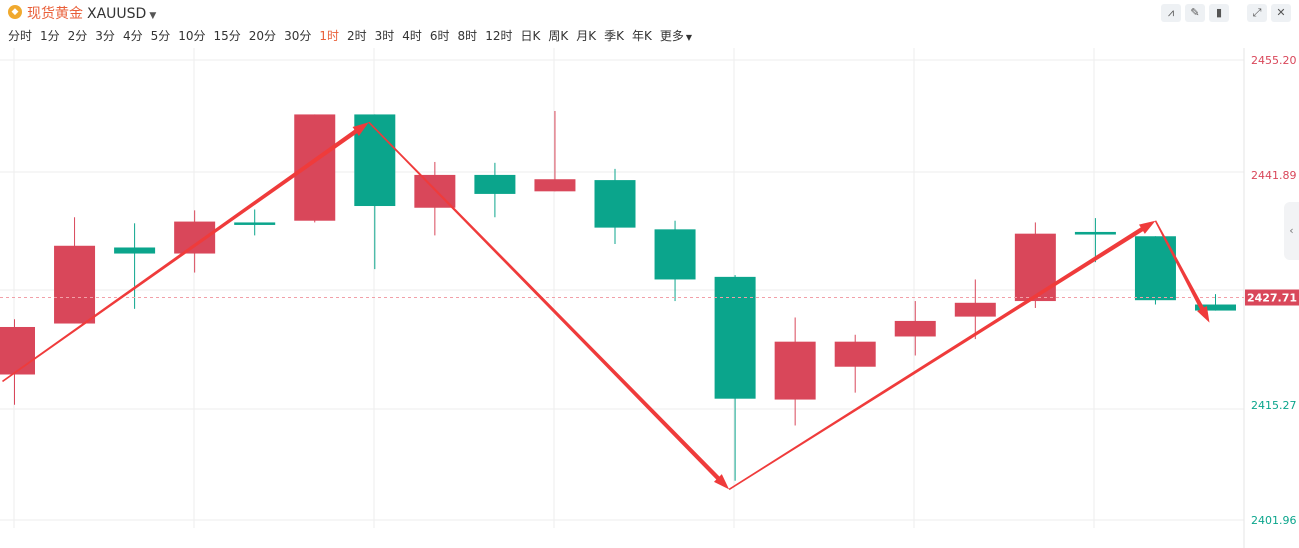 This screenshot has width=1299, height=548. Describe the element at coordinates (467, 36) in the screenshot. I see `tab-period-15: 8时` at that location.